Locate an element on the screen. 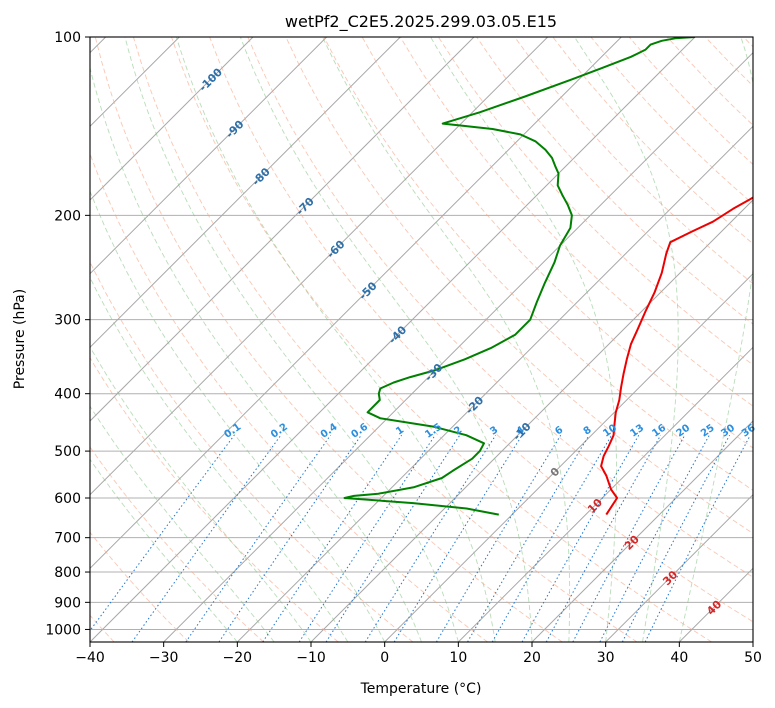 The width and height of the screenshot is (775, 708). y-axis-label: Pressure (hPa) is located at coordinates (20, 339).